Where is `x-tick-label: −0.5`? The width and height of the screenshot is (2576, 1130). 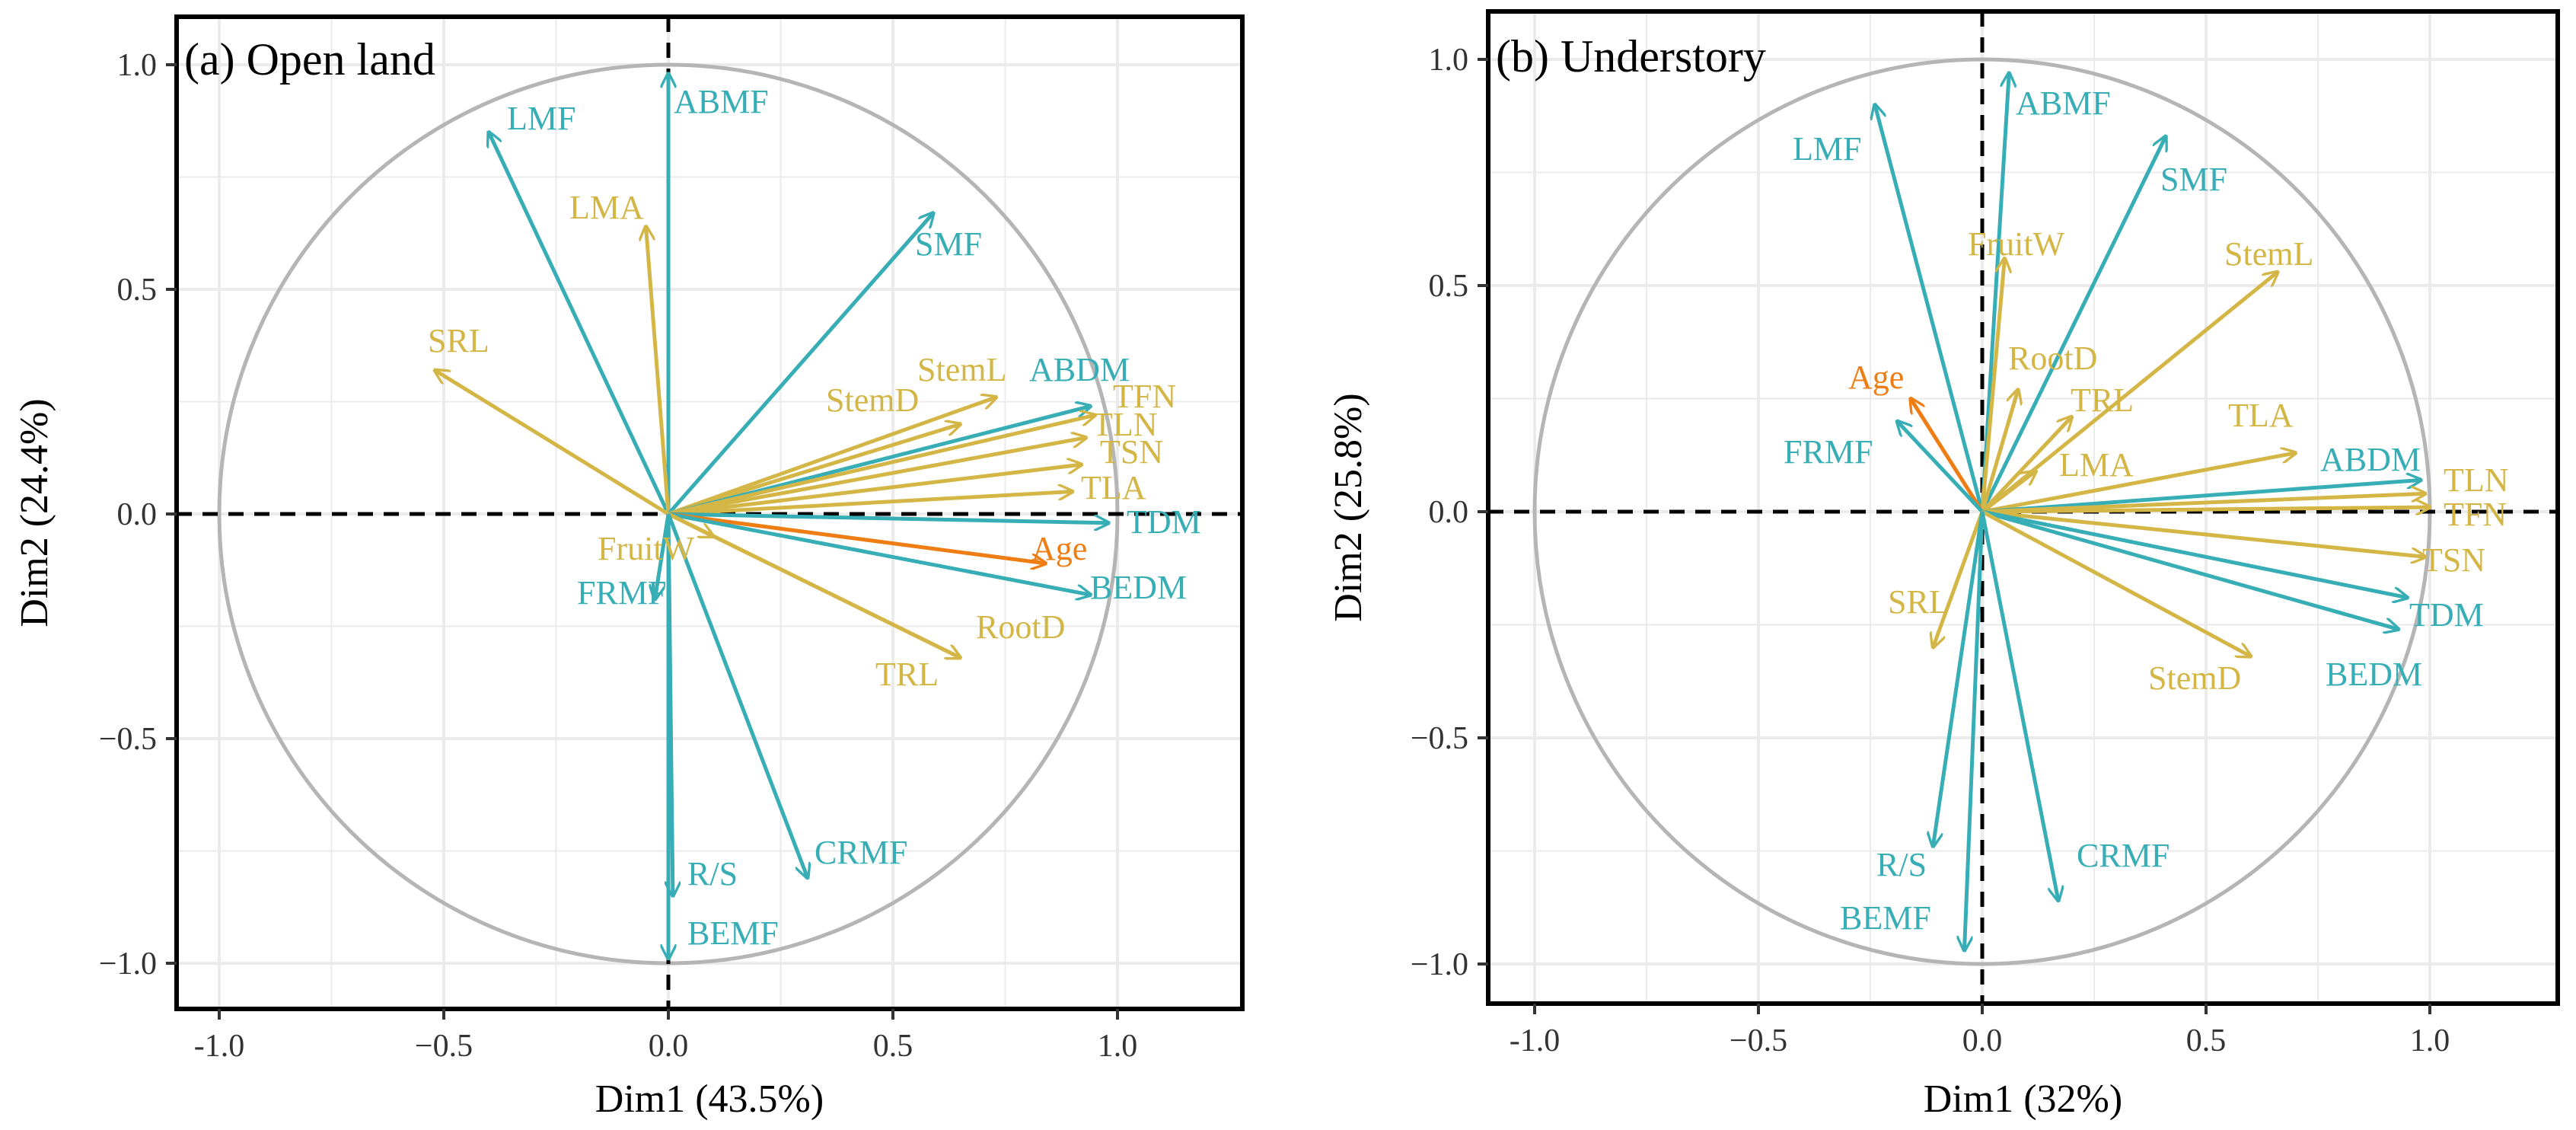 x-tick-label: −0.5 is located at coordinates (444, 1046).